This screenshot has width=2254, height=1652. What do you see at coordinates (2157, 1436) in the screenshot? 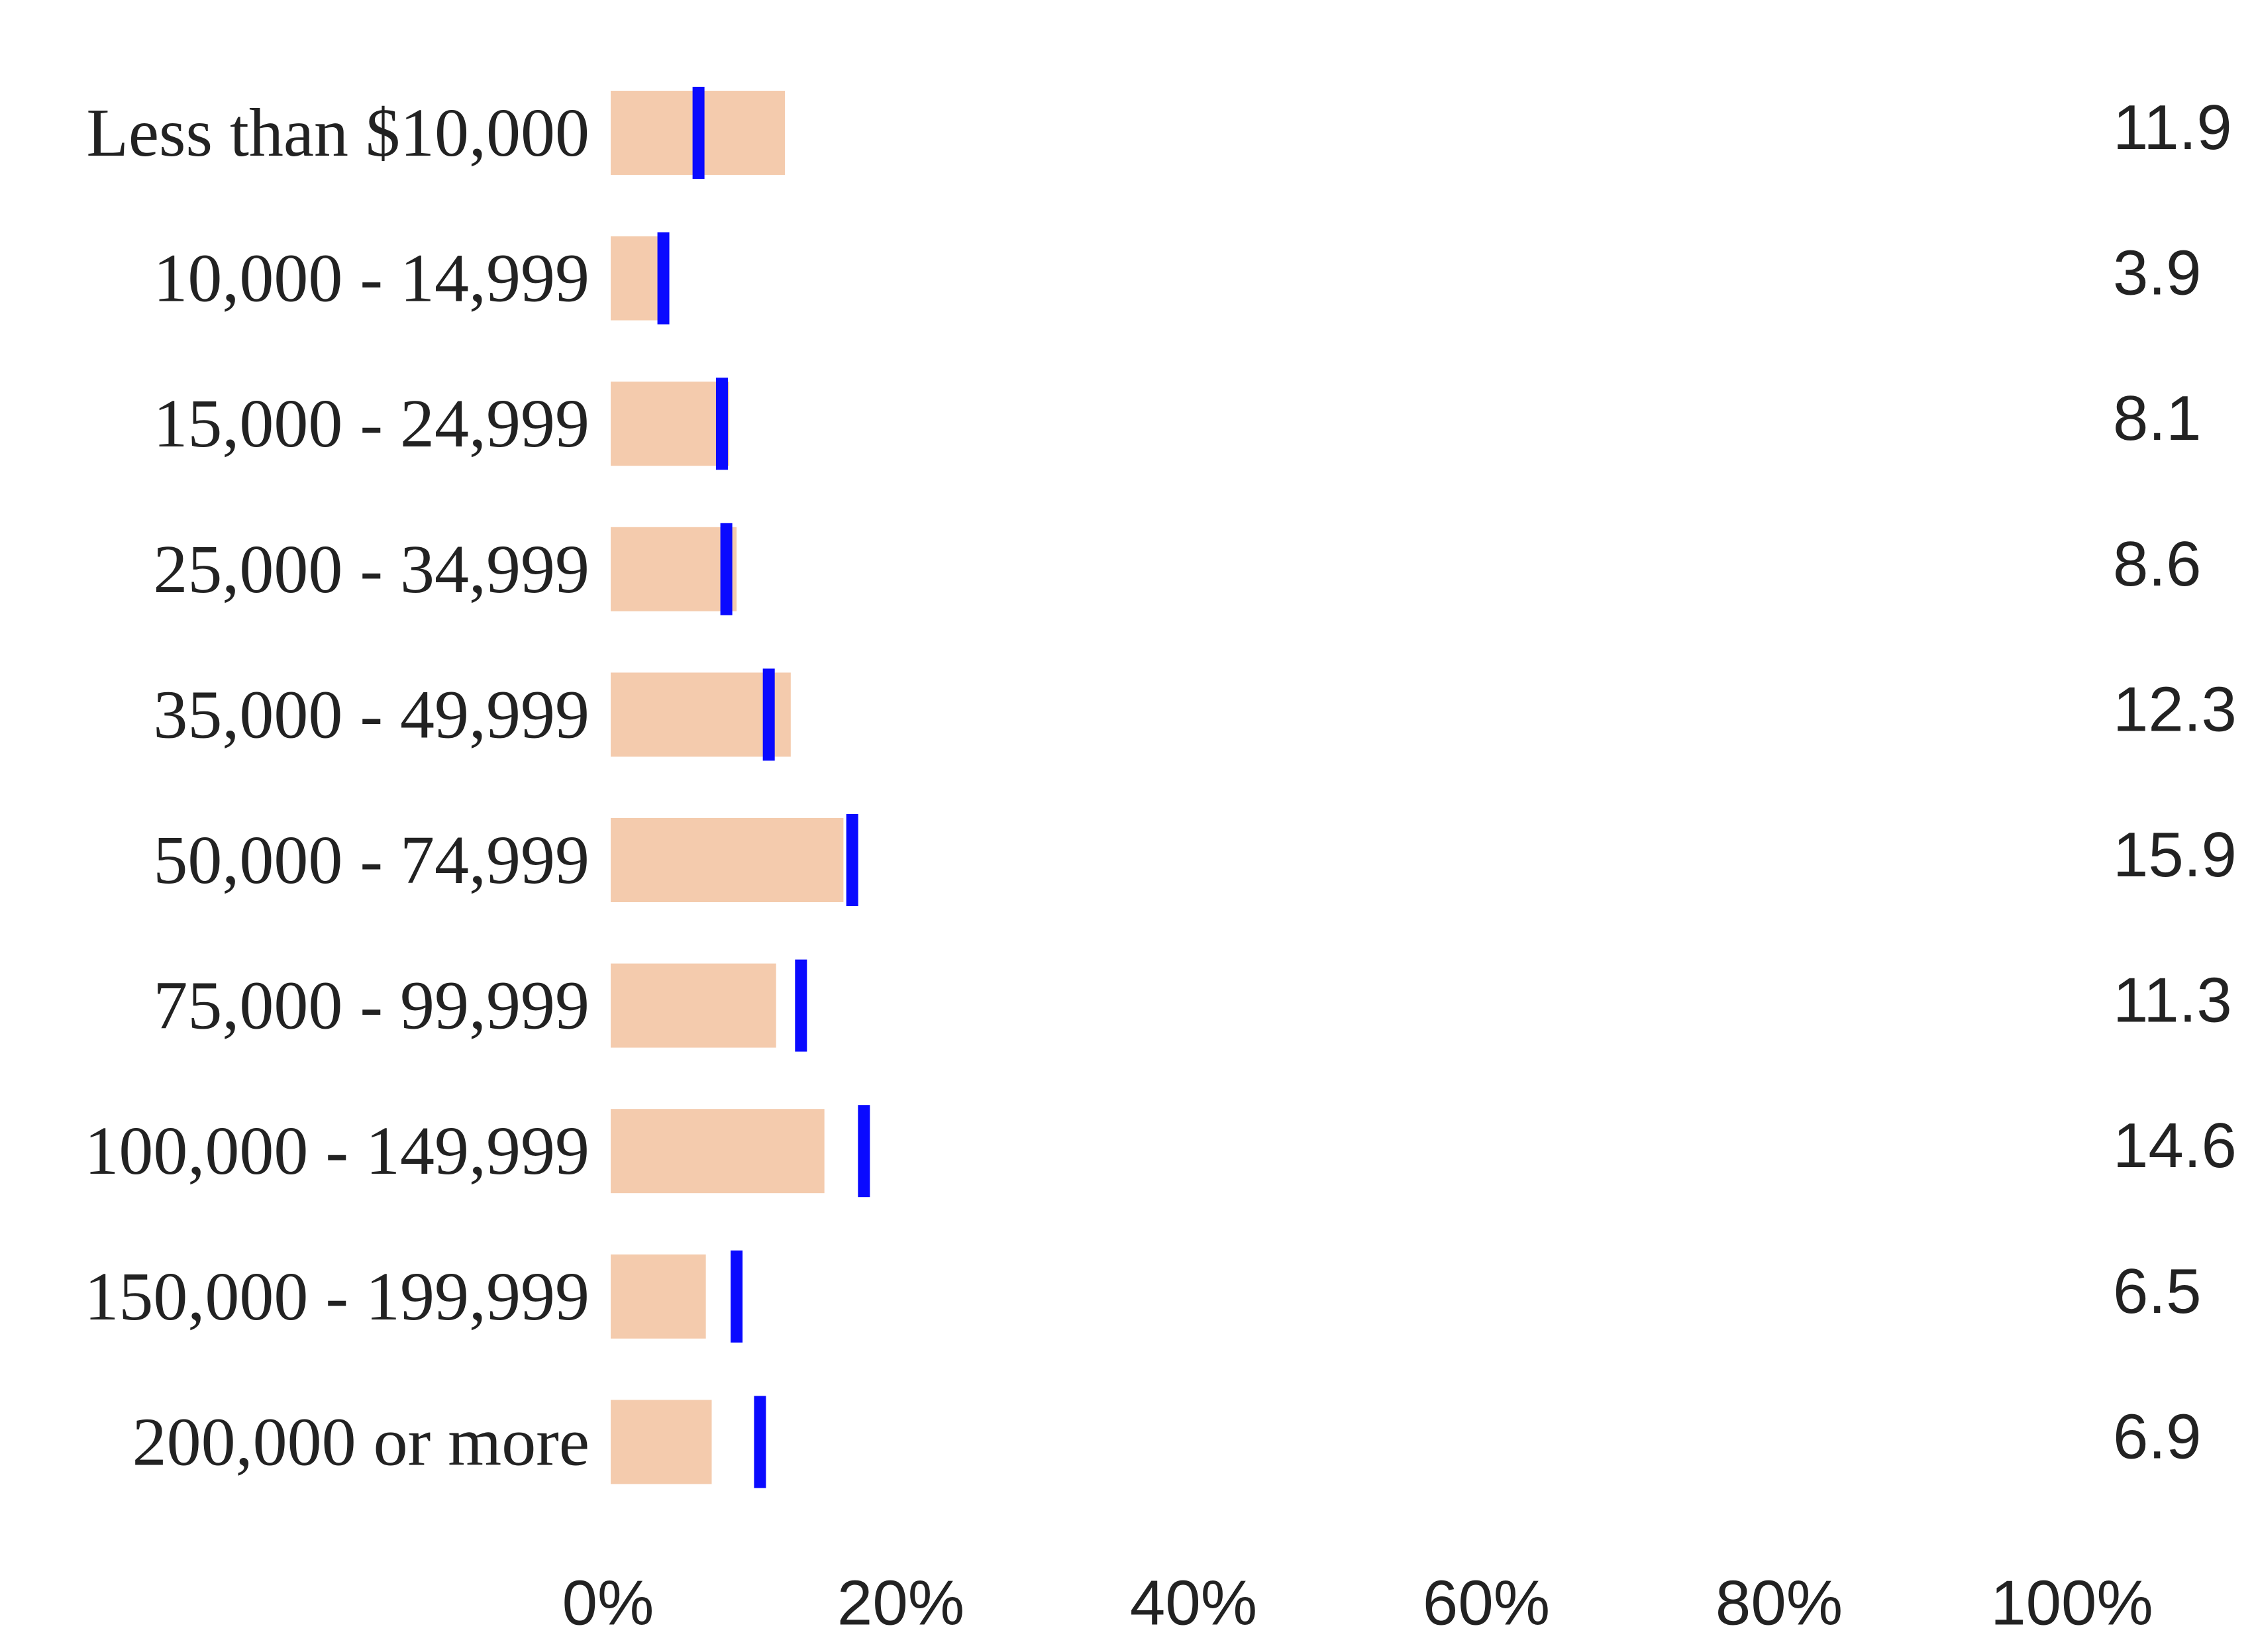
I see `value-label: 6.9` at bounding box center [2157, 1436].